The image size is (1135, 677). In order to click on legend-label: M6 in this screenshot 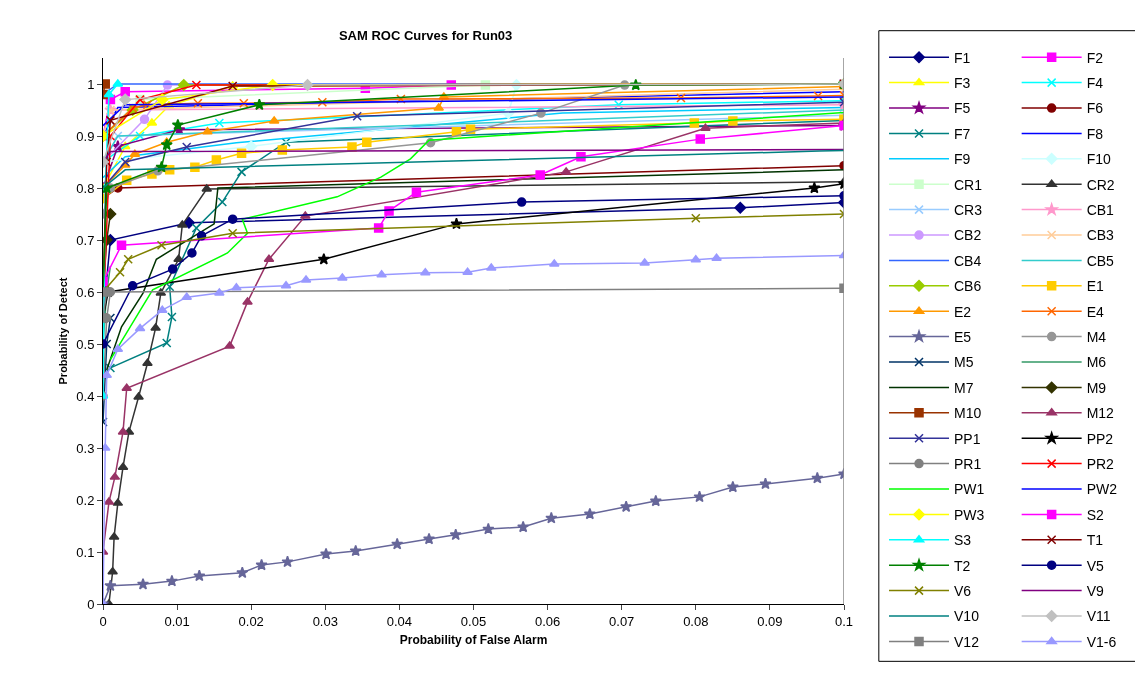, I will do `click(1096, 362)`.